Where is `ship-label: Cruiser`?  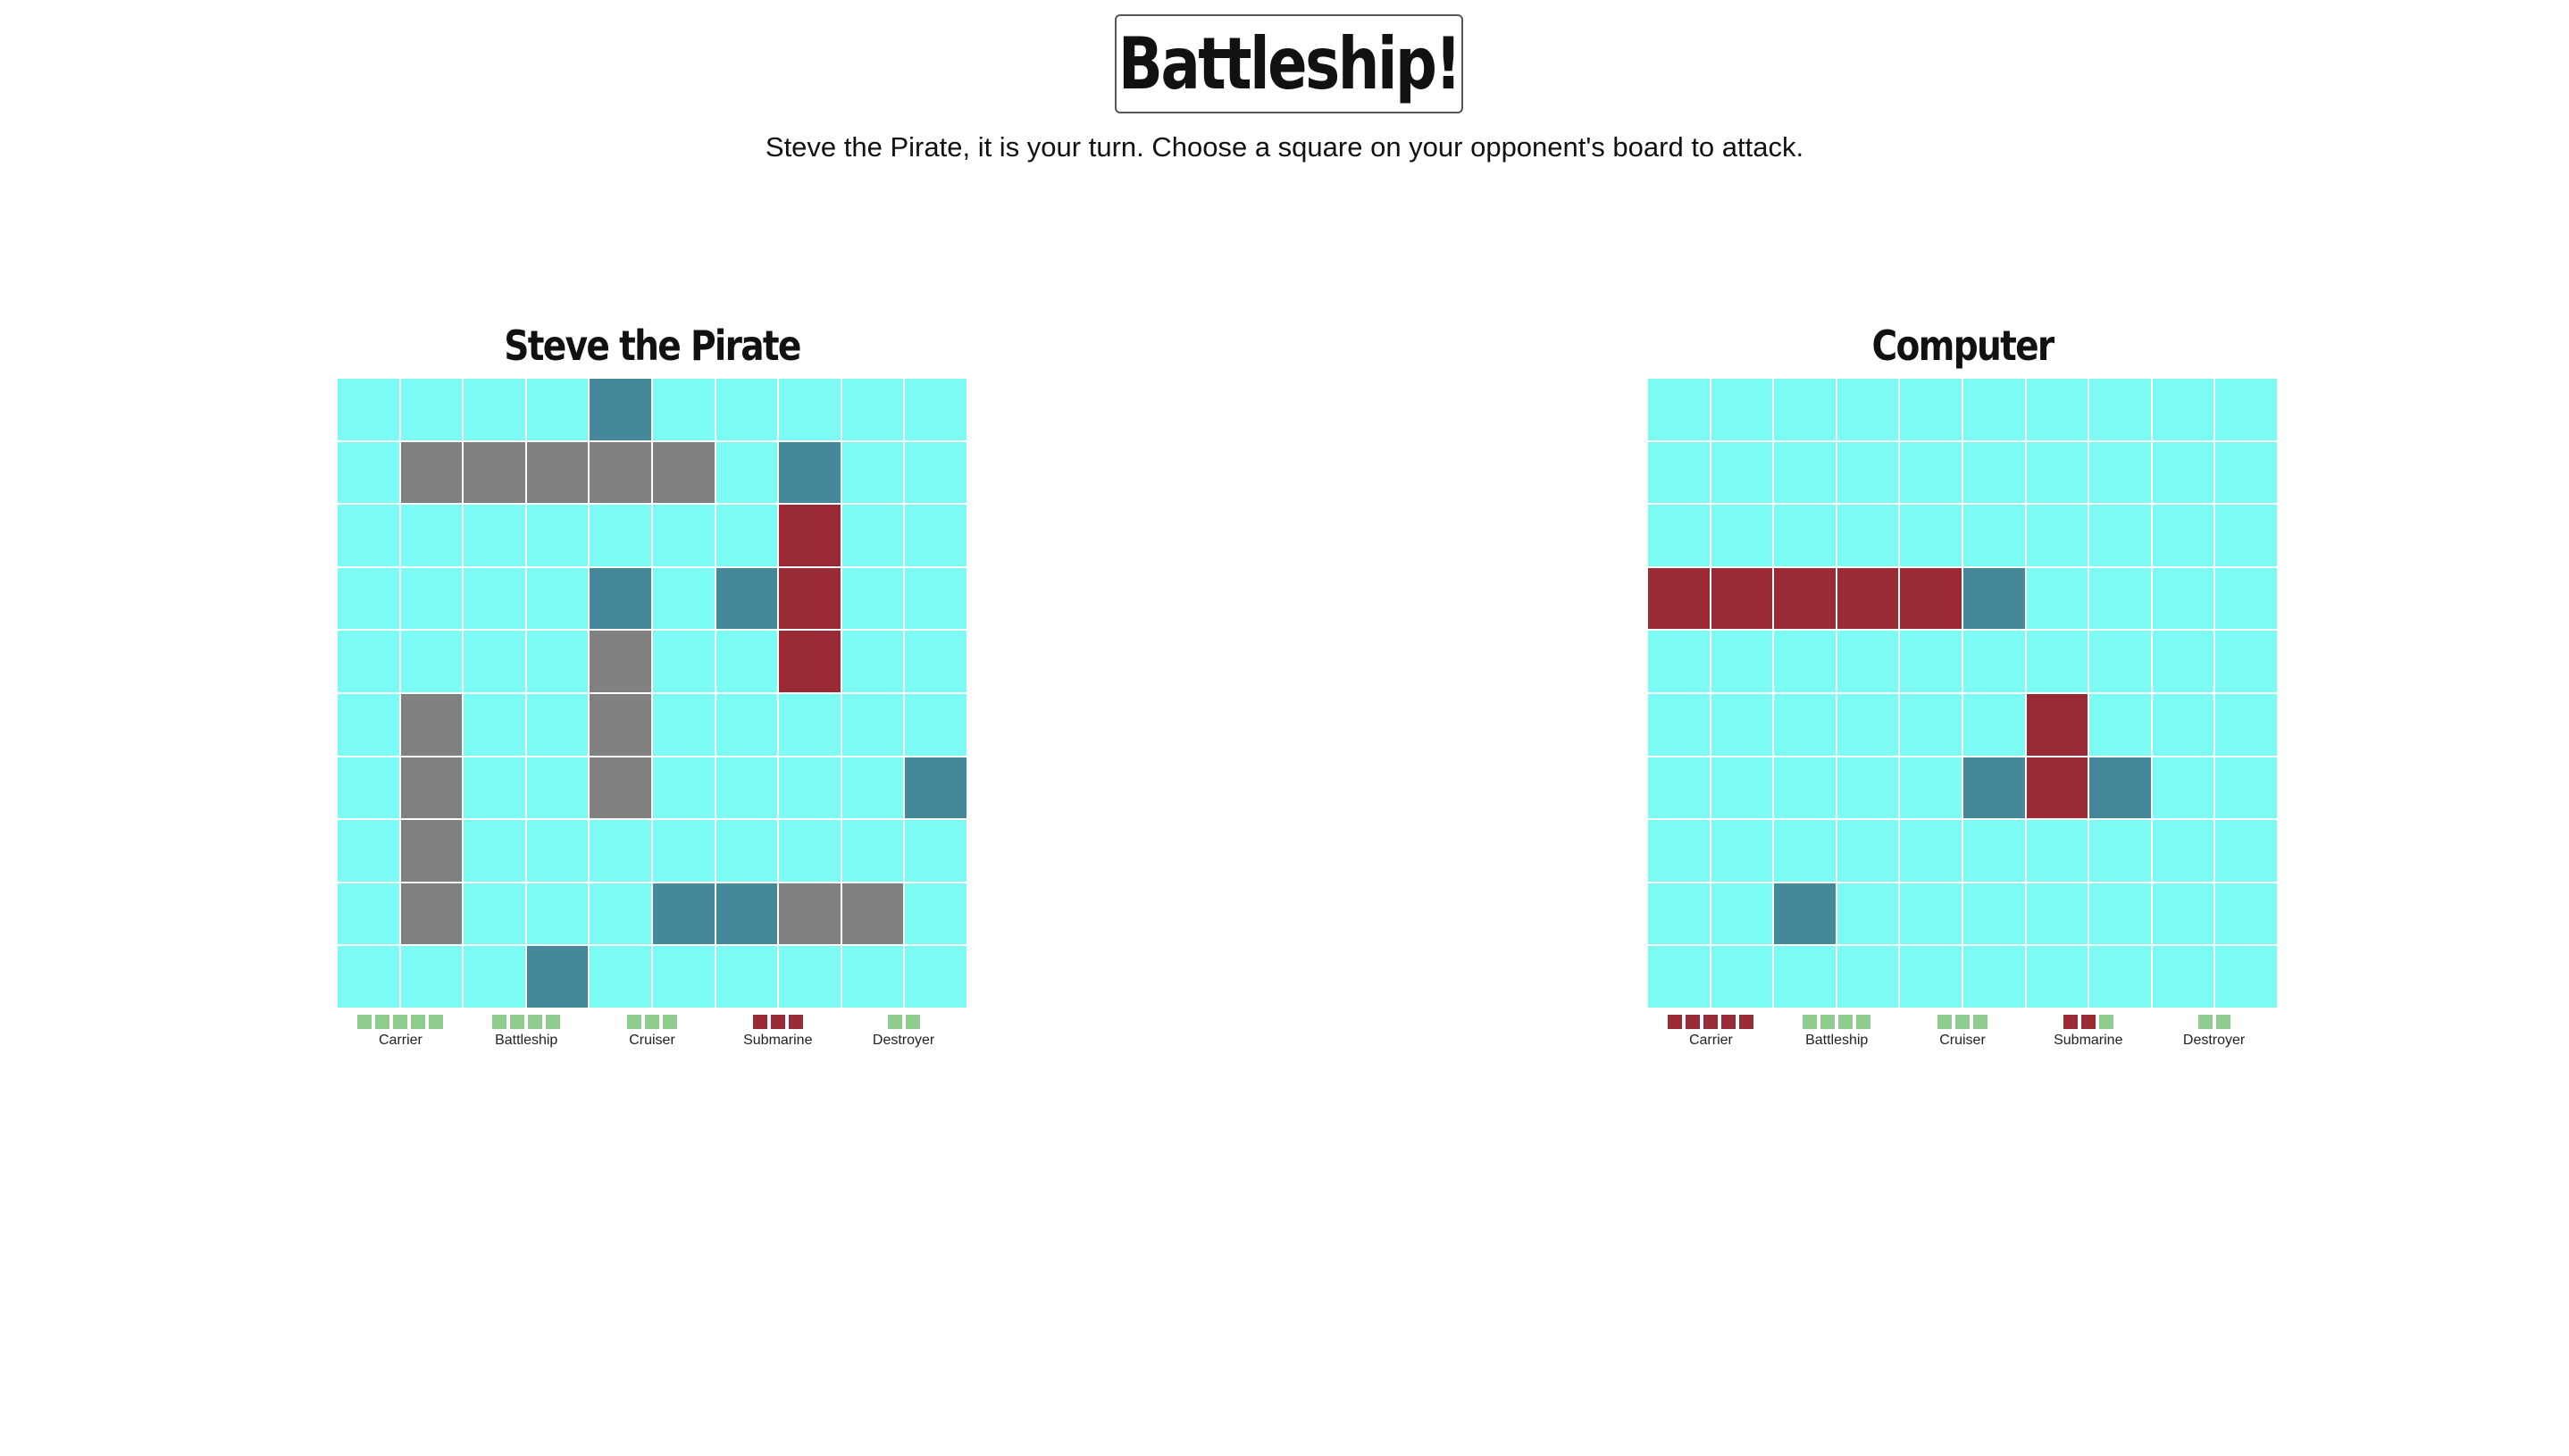 ship-label: Cruiser is located at coordinates (652, 1040).